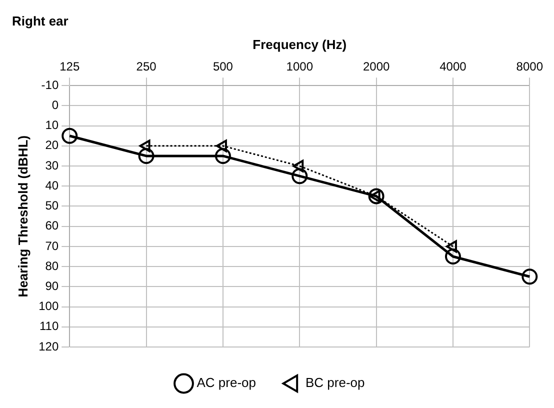 The image size is (554, 408). Describe the element at coordinates (48, 346) in the screenshot. I see `y-tick-label: 120` at that location.